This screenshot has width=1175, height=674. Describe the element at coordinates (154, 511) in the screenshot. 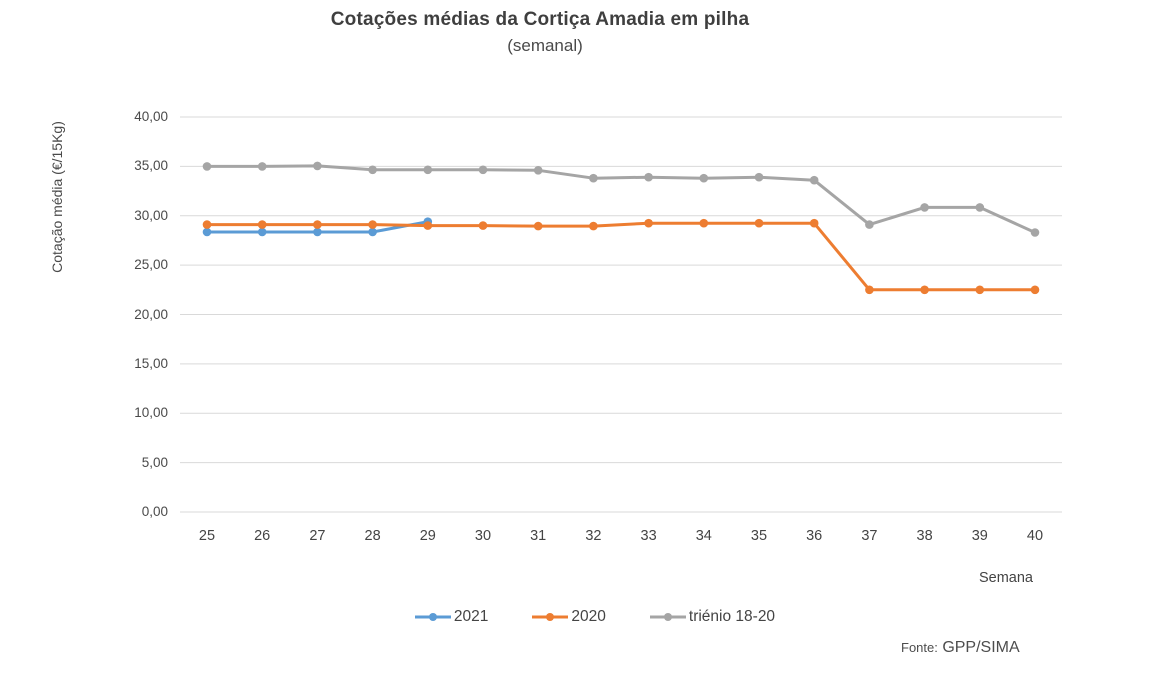

I see `y-tick-label: 0,00` at that location.